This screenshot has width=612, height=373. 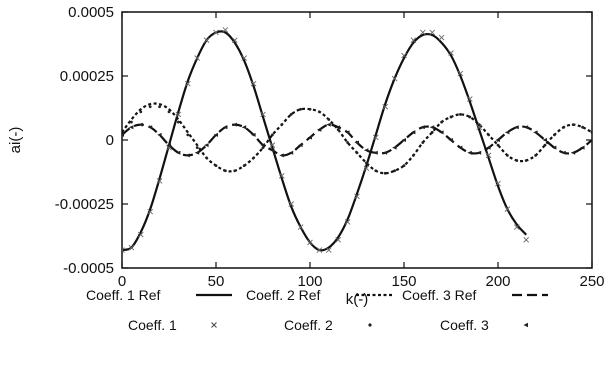 What do you see at coordinates (283, 295) in the screenshot?
I see `legend-label-coeff-2-ref: Coeff. 2 Ref` at bounding box center [283, 295].